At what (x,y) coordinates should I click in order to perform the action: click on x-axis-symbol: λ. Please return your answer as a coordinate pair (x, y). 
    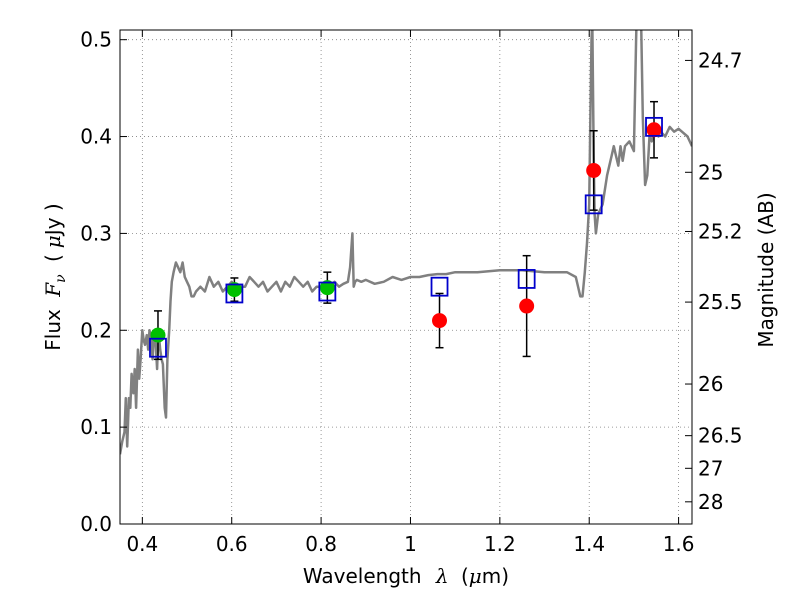
    Looking at the image, I should click on (442, 576).